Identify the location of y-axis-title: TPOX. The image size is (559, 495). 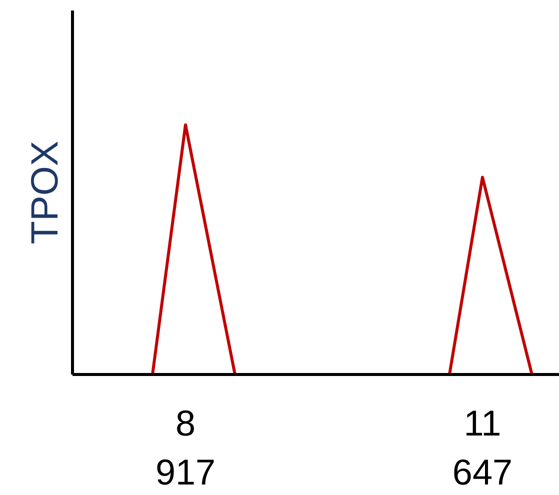
(45, 192).